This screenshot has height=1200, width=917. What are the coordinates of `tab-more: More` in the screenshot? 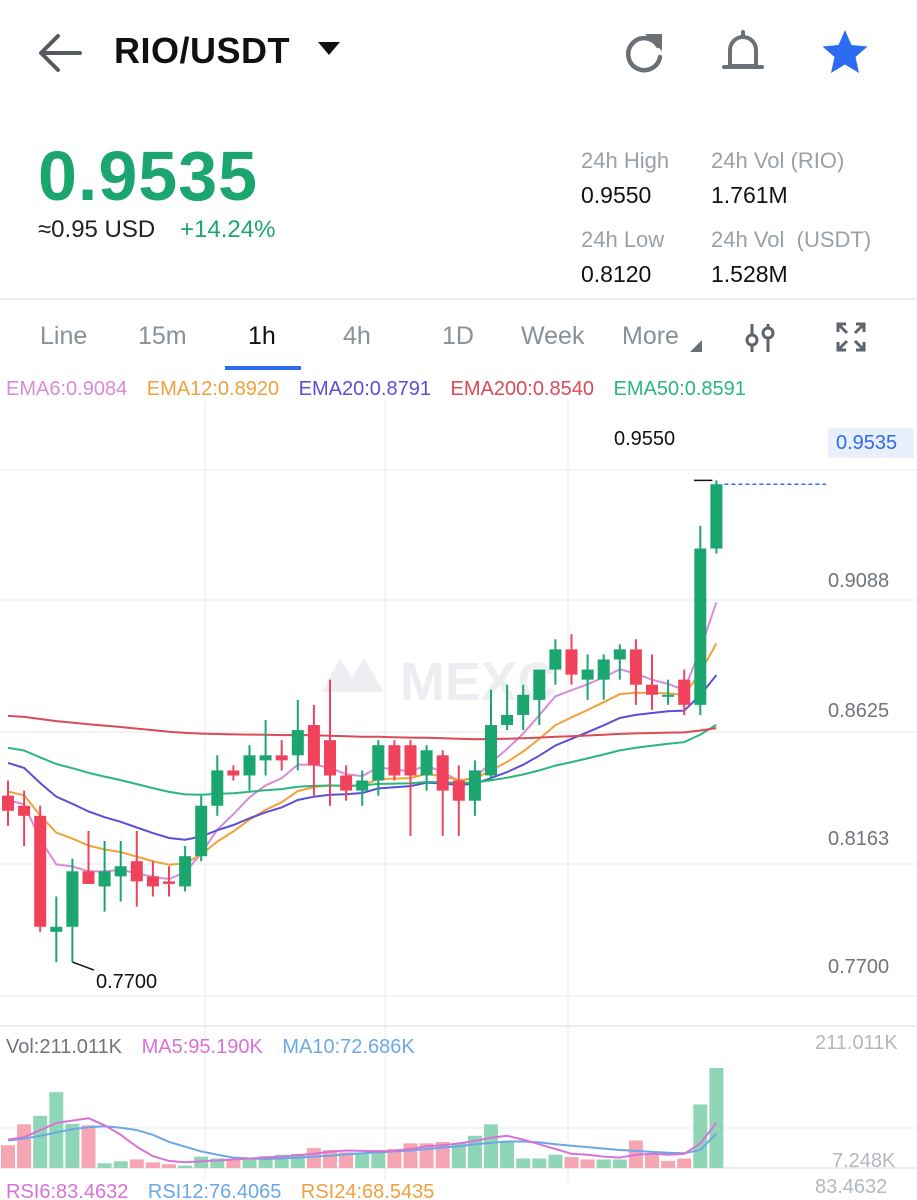 It's located at (650, 336).